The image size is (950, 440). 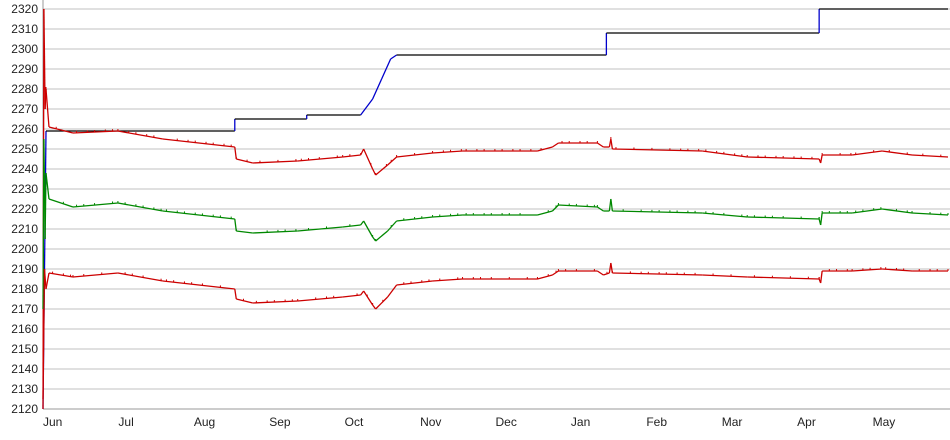 I want to click on x-tick-label: Apr, so click(x=806, y=422).